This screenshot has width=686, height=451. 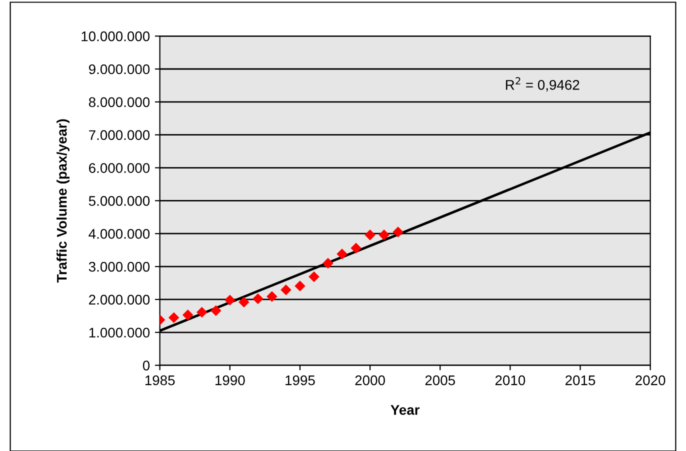 I want to click on y-tick-label: 4.000.000, so click(x=119, y=233).